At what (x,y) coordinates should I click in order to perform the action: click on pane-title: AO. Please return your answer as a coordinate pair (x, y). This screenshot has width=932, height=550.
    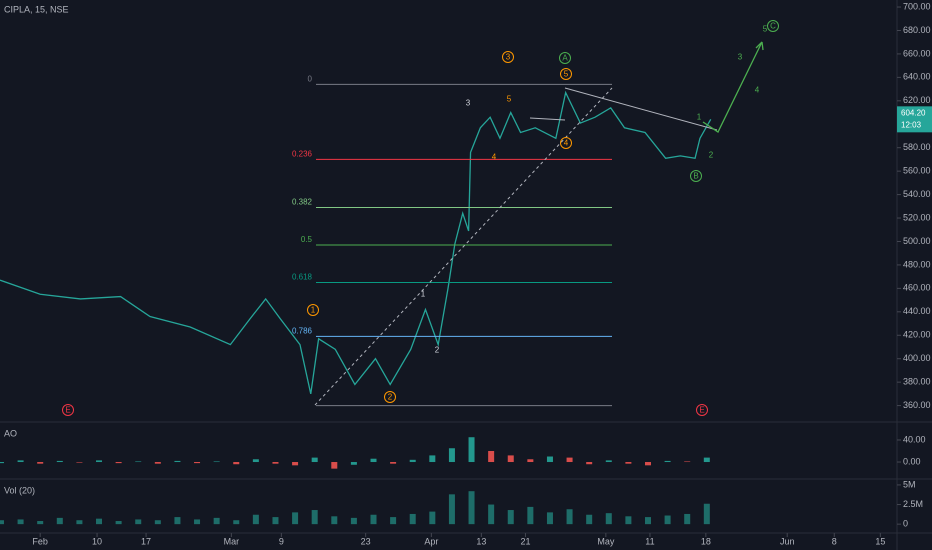
    Looking at the image, I should click on (10, 433).